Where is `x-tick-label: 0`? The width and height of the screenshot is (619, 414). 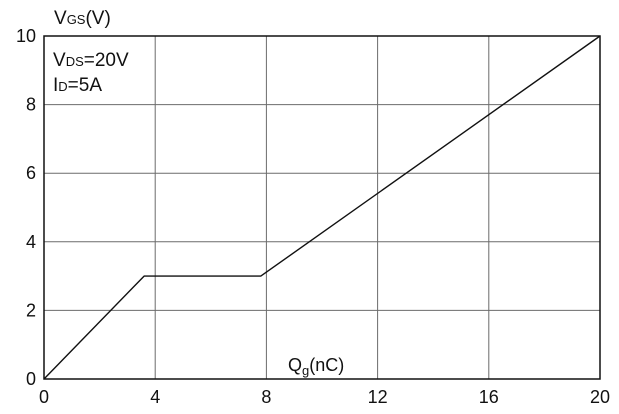
x-tick-label: 0 is located at coordinates (44, 397).